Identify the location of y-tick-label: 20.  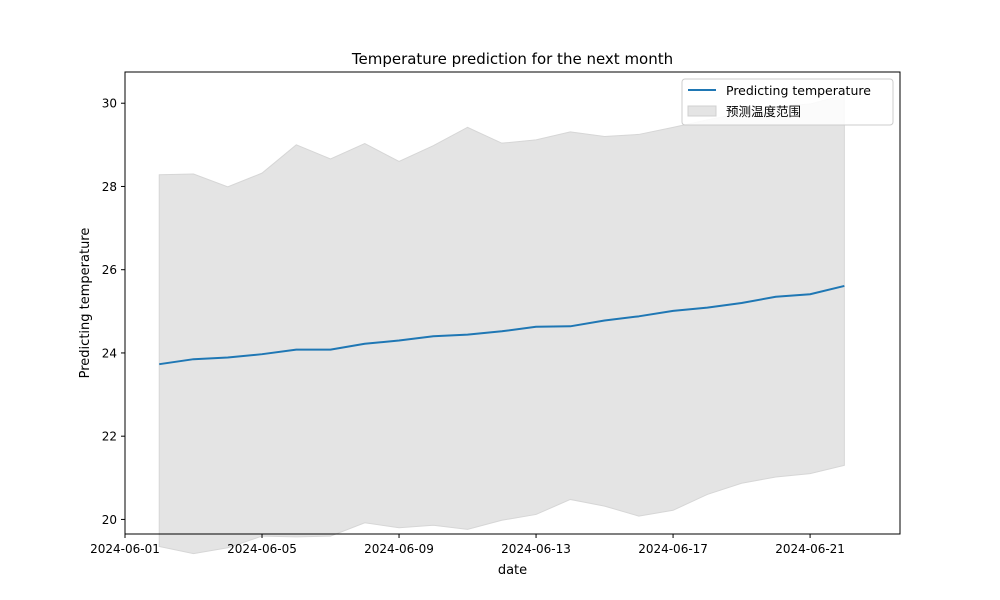
(109, 520).